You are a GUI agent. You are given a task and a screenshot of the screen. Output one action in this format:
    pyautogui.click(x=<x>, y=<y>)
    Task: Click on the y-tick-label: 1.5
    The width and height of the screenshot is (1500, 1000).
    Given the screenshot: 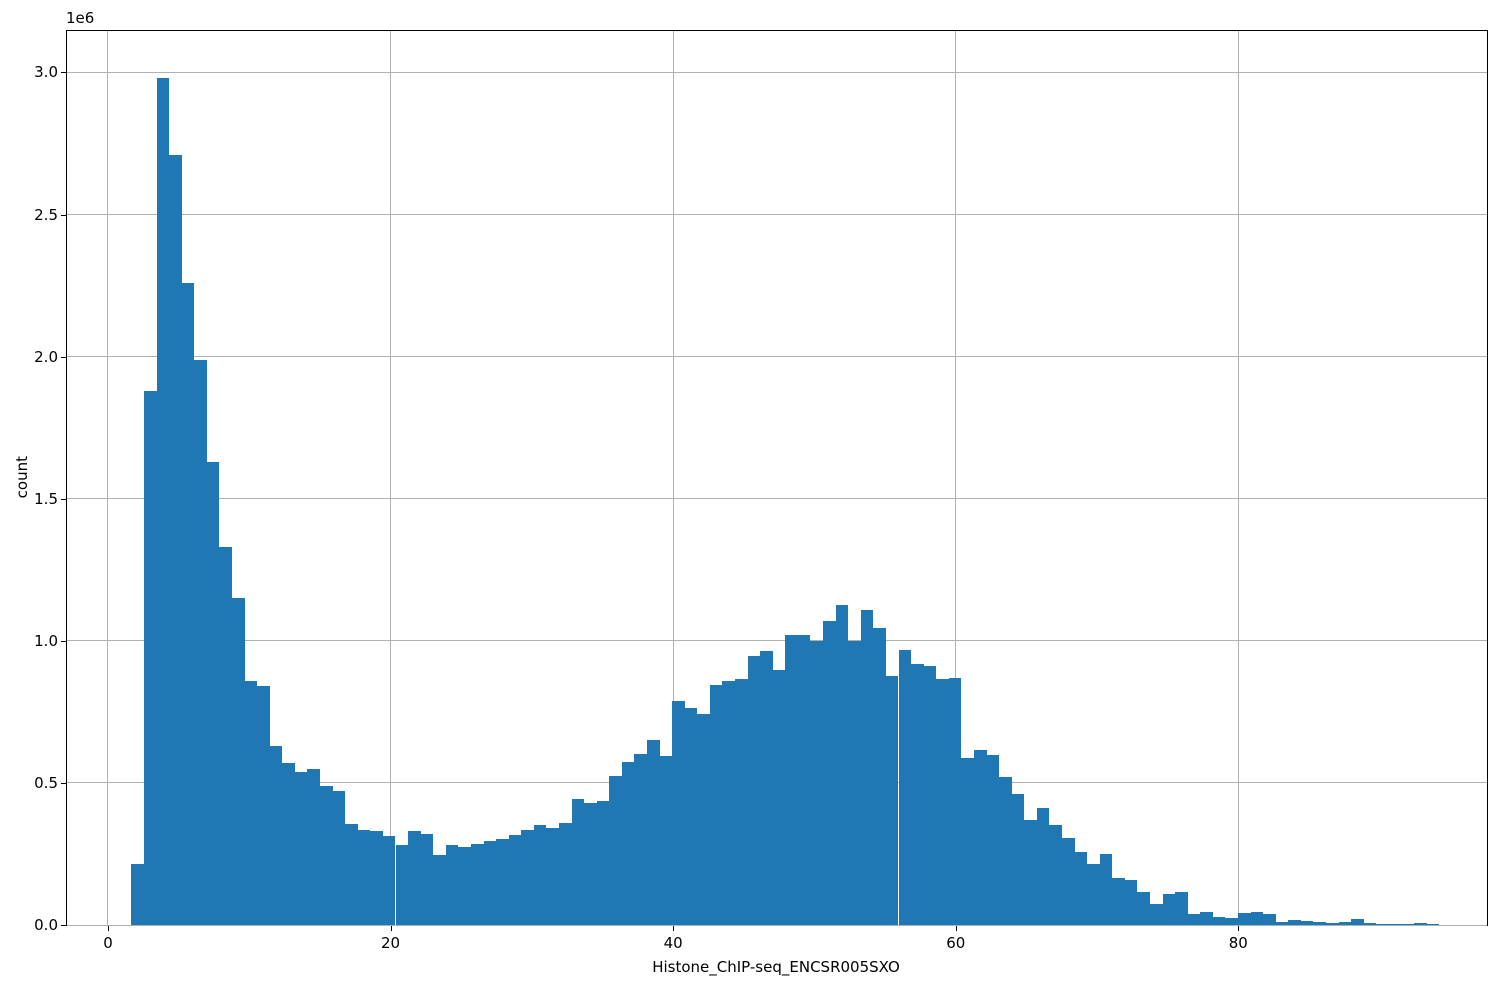 What is the action you would take?
    pyautogui.click(x=46, y=498)
    